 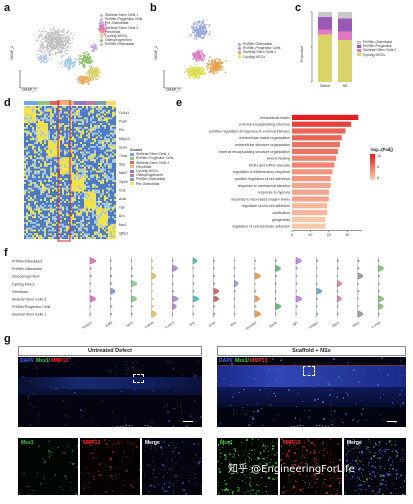 What do you see at coordinates (239, 48) in the screenshot?
I see `legend-swatch` at bounding box center [239, 48].